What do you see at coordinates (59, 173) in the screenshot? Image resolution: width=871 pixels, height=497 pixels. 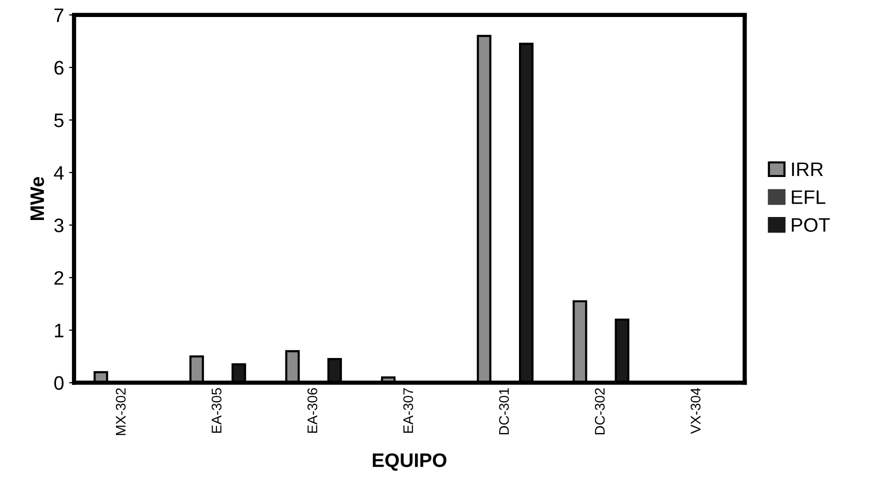 I see `y-tick-label: 4` at bounding box center [59, 173].